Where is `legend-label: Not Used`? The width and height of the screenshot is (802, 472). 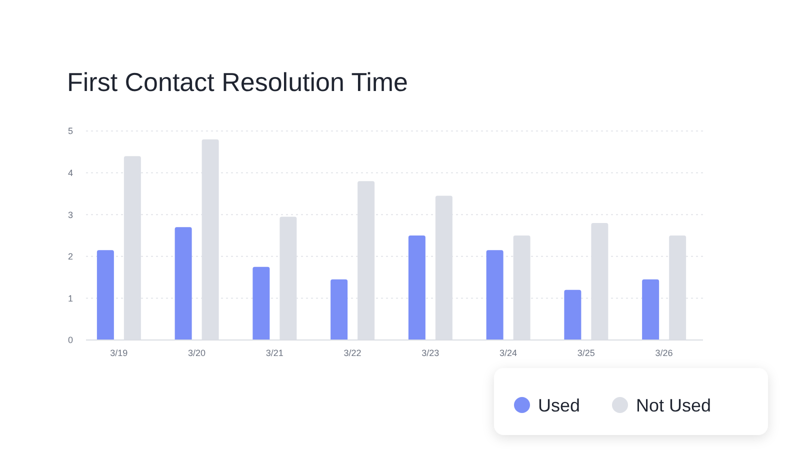
legend-label: Not Used is located at coordinates (674, 405).